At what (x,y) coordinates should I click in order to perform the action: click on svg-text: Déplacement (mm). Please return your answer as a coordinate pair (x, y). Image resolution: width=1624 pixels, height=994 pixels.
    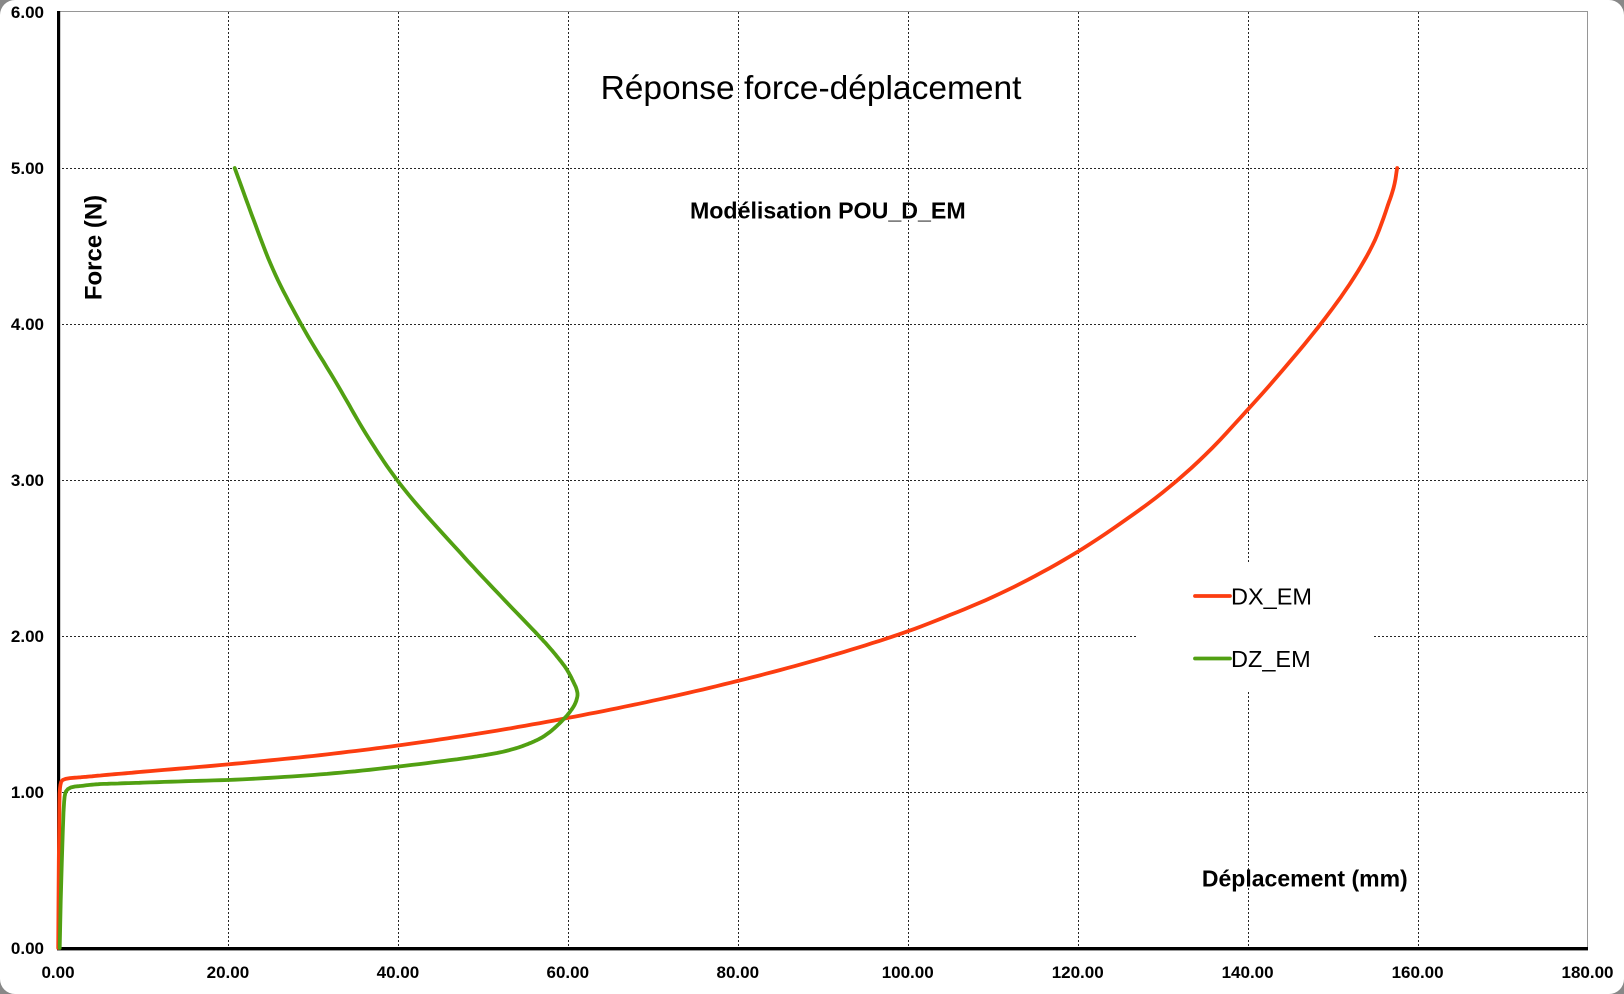
    Looking at the image, I should click on (1305, 879).